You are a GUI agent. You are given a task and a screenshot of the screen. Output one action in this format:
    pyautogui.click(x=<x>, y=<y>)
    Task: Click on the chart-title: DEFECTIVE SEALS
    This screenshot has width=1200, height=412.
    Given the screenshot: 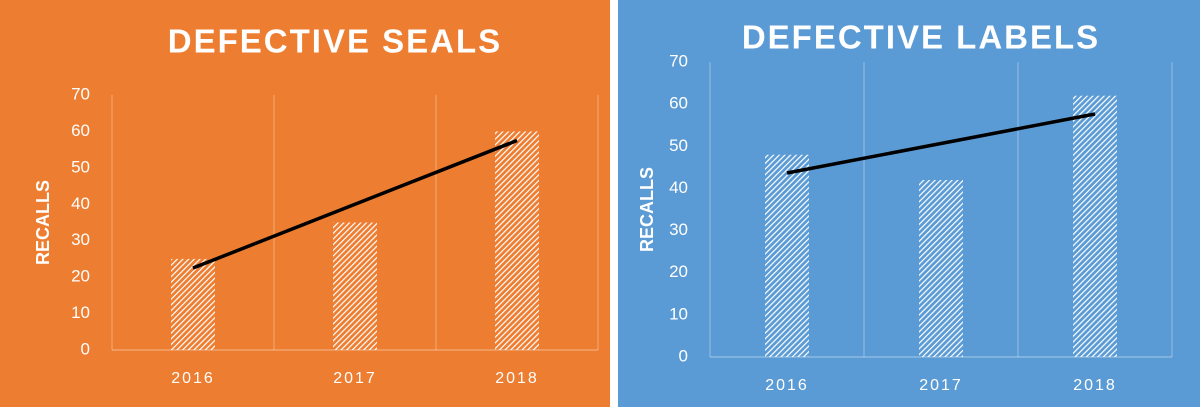 What is the action you would take?
    pyautogui.click(x=335, y=41)
    